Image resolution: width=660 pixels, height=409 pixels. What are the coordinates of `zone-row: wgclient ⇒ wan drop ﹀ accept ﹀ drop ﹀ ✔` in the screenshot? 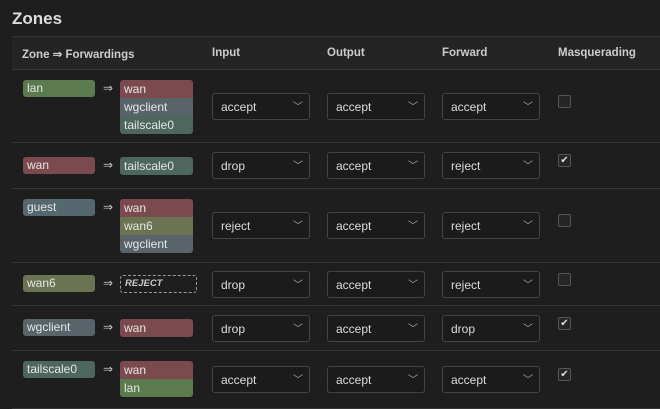 It's located at (336, 328).